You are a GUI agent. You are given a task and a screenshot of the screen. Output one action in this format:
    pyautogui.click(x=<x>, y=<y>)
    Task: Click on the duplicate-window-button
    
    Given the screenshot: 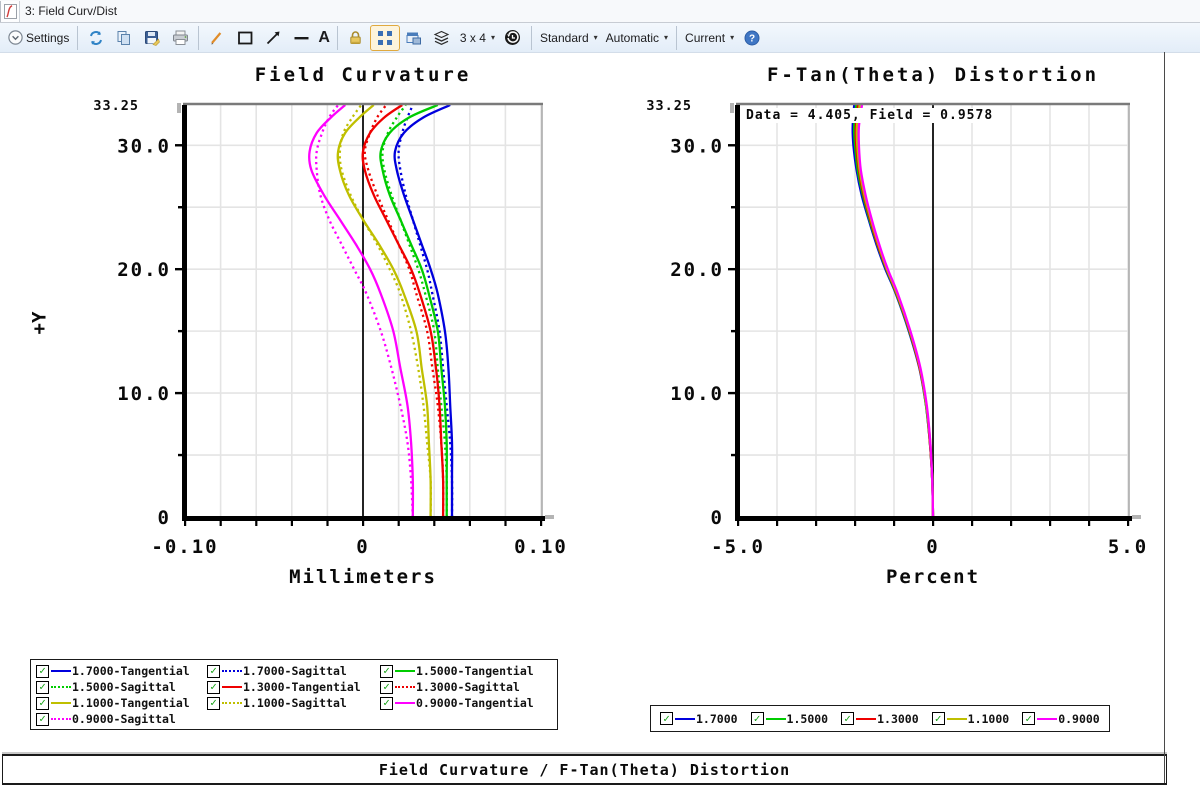 What is the action you would take?
    pyautogui.click(x=414, y=38)
    